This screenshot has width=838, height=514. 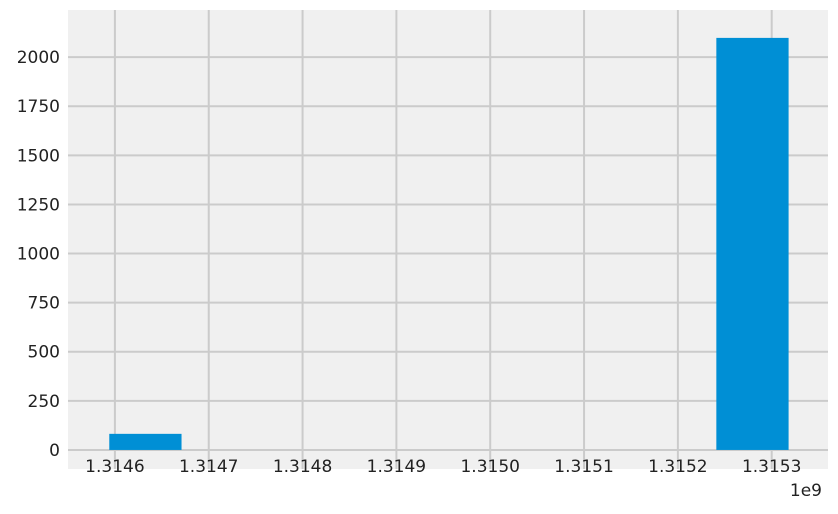 I want to click on x-tick-label: 1.3149, so click(x=396, y=467).